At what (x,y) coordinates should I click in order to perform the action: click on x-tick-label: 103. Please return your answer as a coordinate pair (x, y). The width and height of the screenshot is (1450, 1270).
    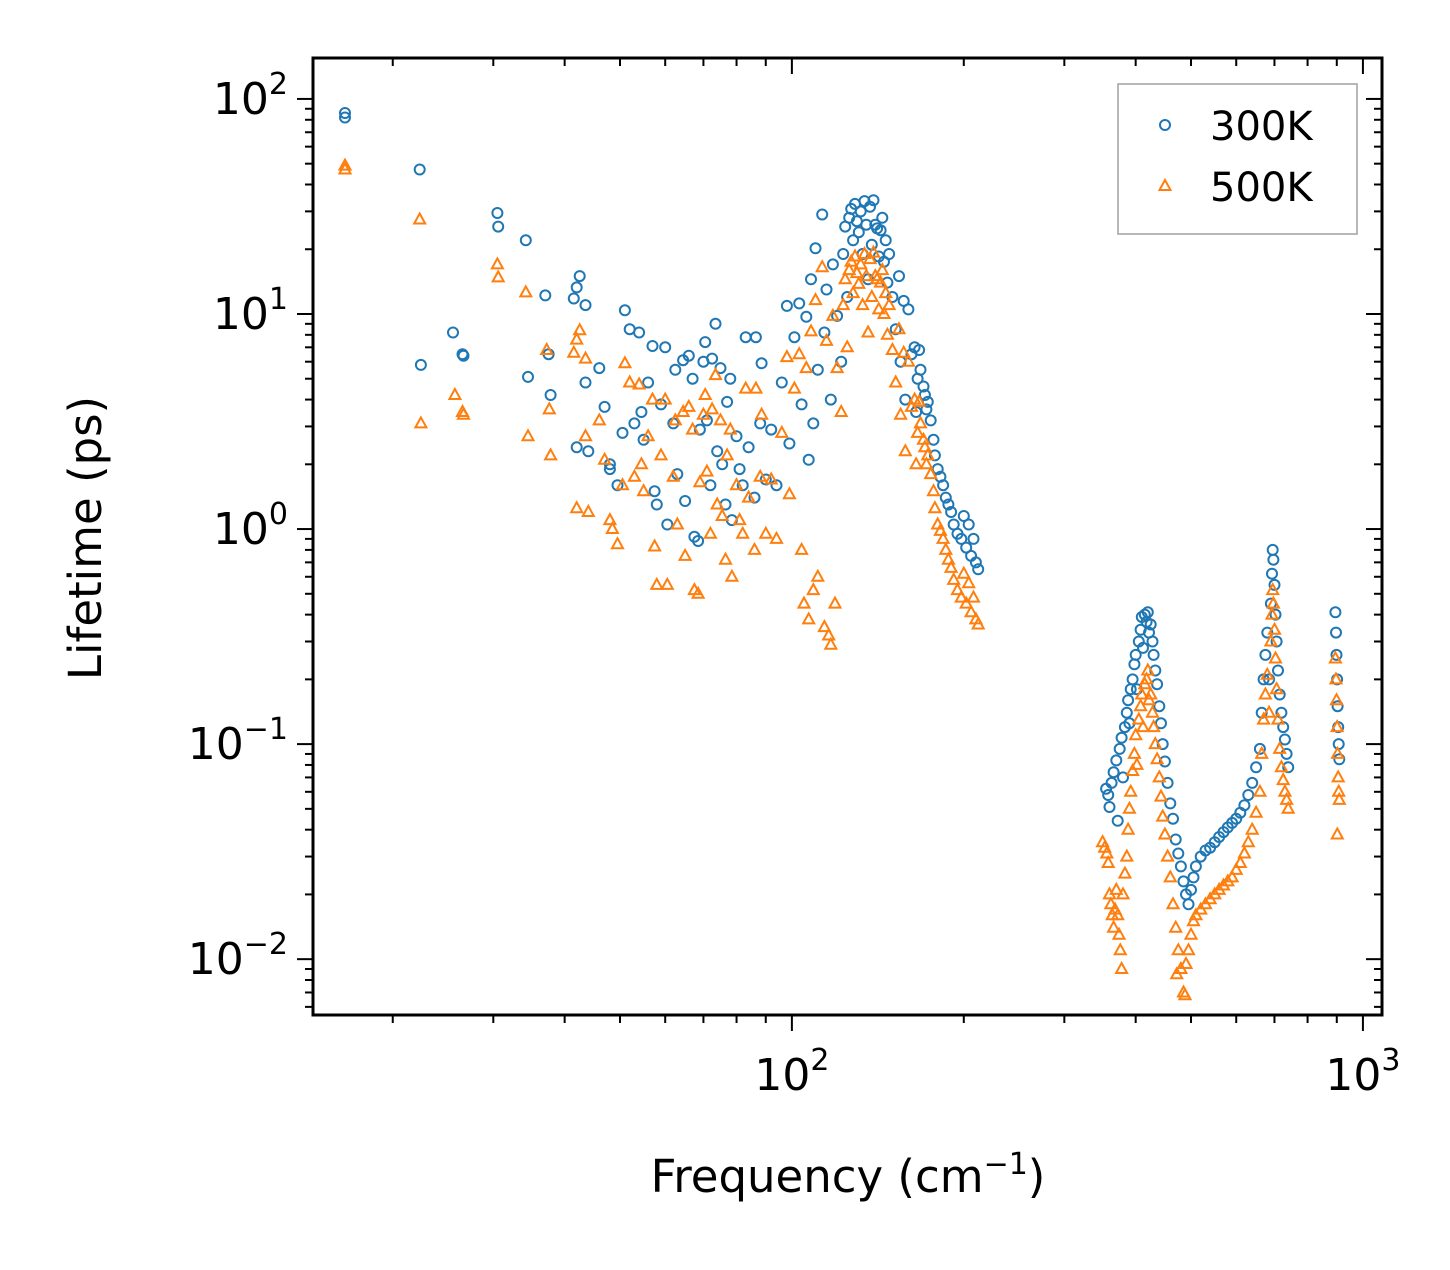
    Looking at the image, I should click on (1362, 1072).